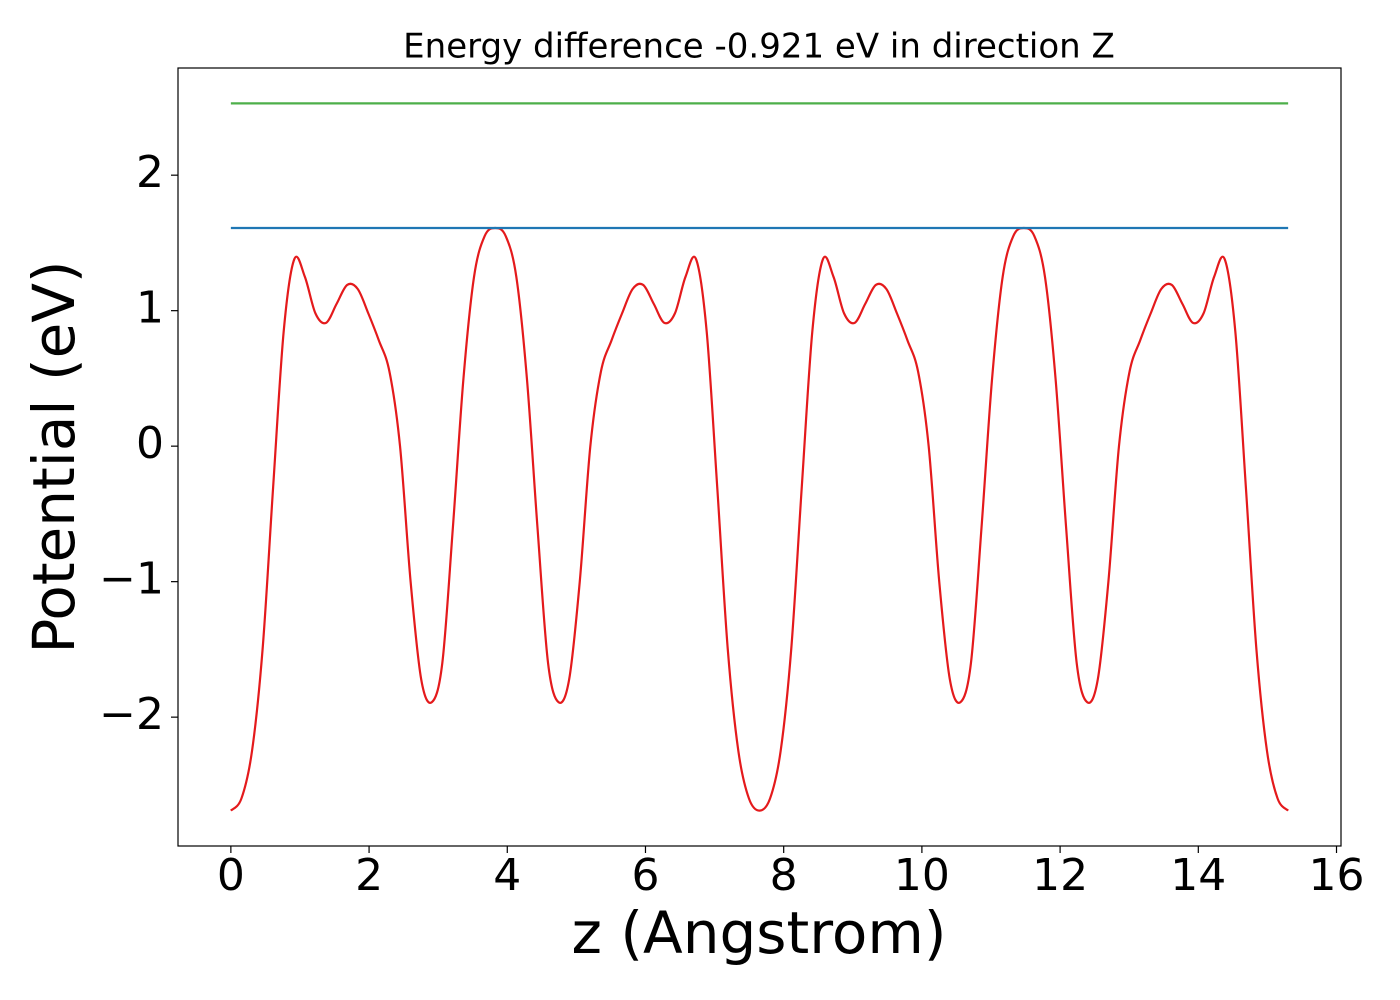 This screenshot has height=1000, width=1400. What do you see at coordinates (131, 714) in the screenshot?
I see `y-tick-label: −2` at bounding box center [131, 714].